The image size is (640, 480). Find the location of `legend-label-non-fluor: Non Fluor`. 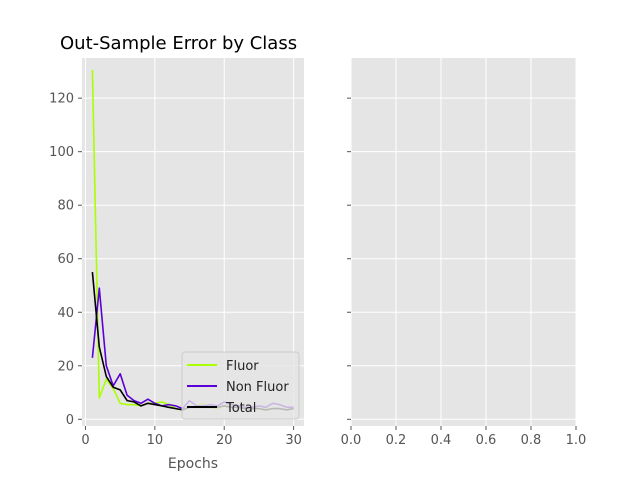

legend-label-non-fluor: Non Fluor is located at coordinates (257, 387).